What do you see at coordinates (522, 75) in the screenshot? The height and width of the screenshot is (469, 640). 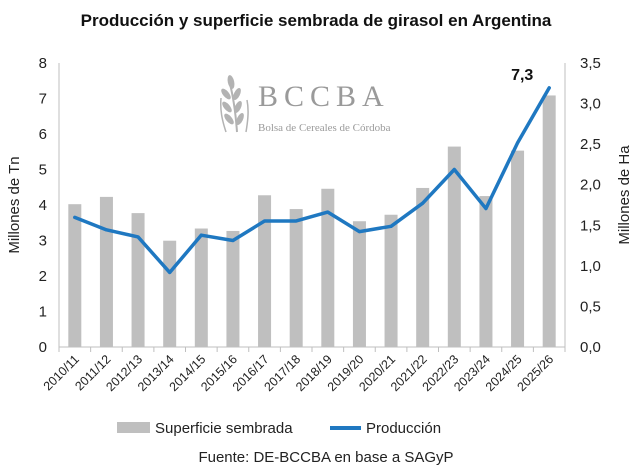 I see `callout-label: 7,3` at bounding box center [522, 75].